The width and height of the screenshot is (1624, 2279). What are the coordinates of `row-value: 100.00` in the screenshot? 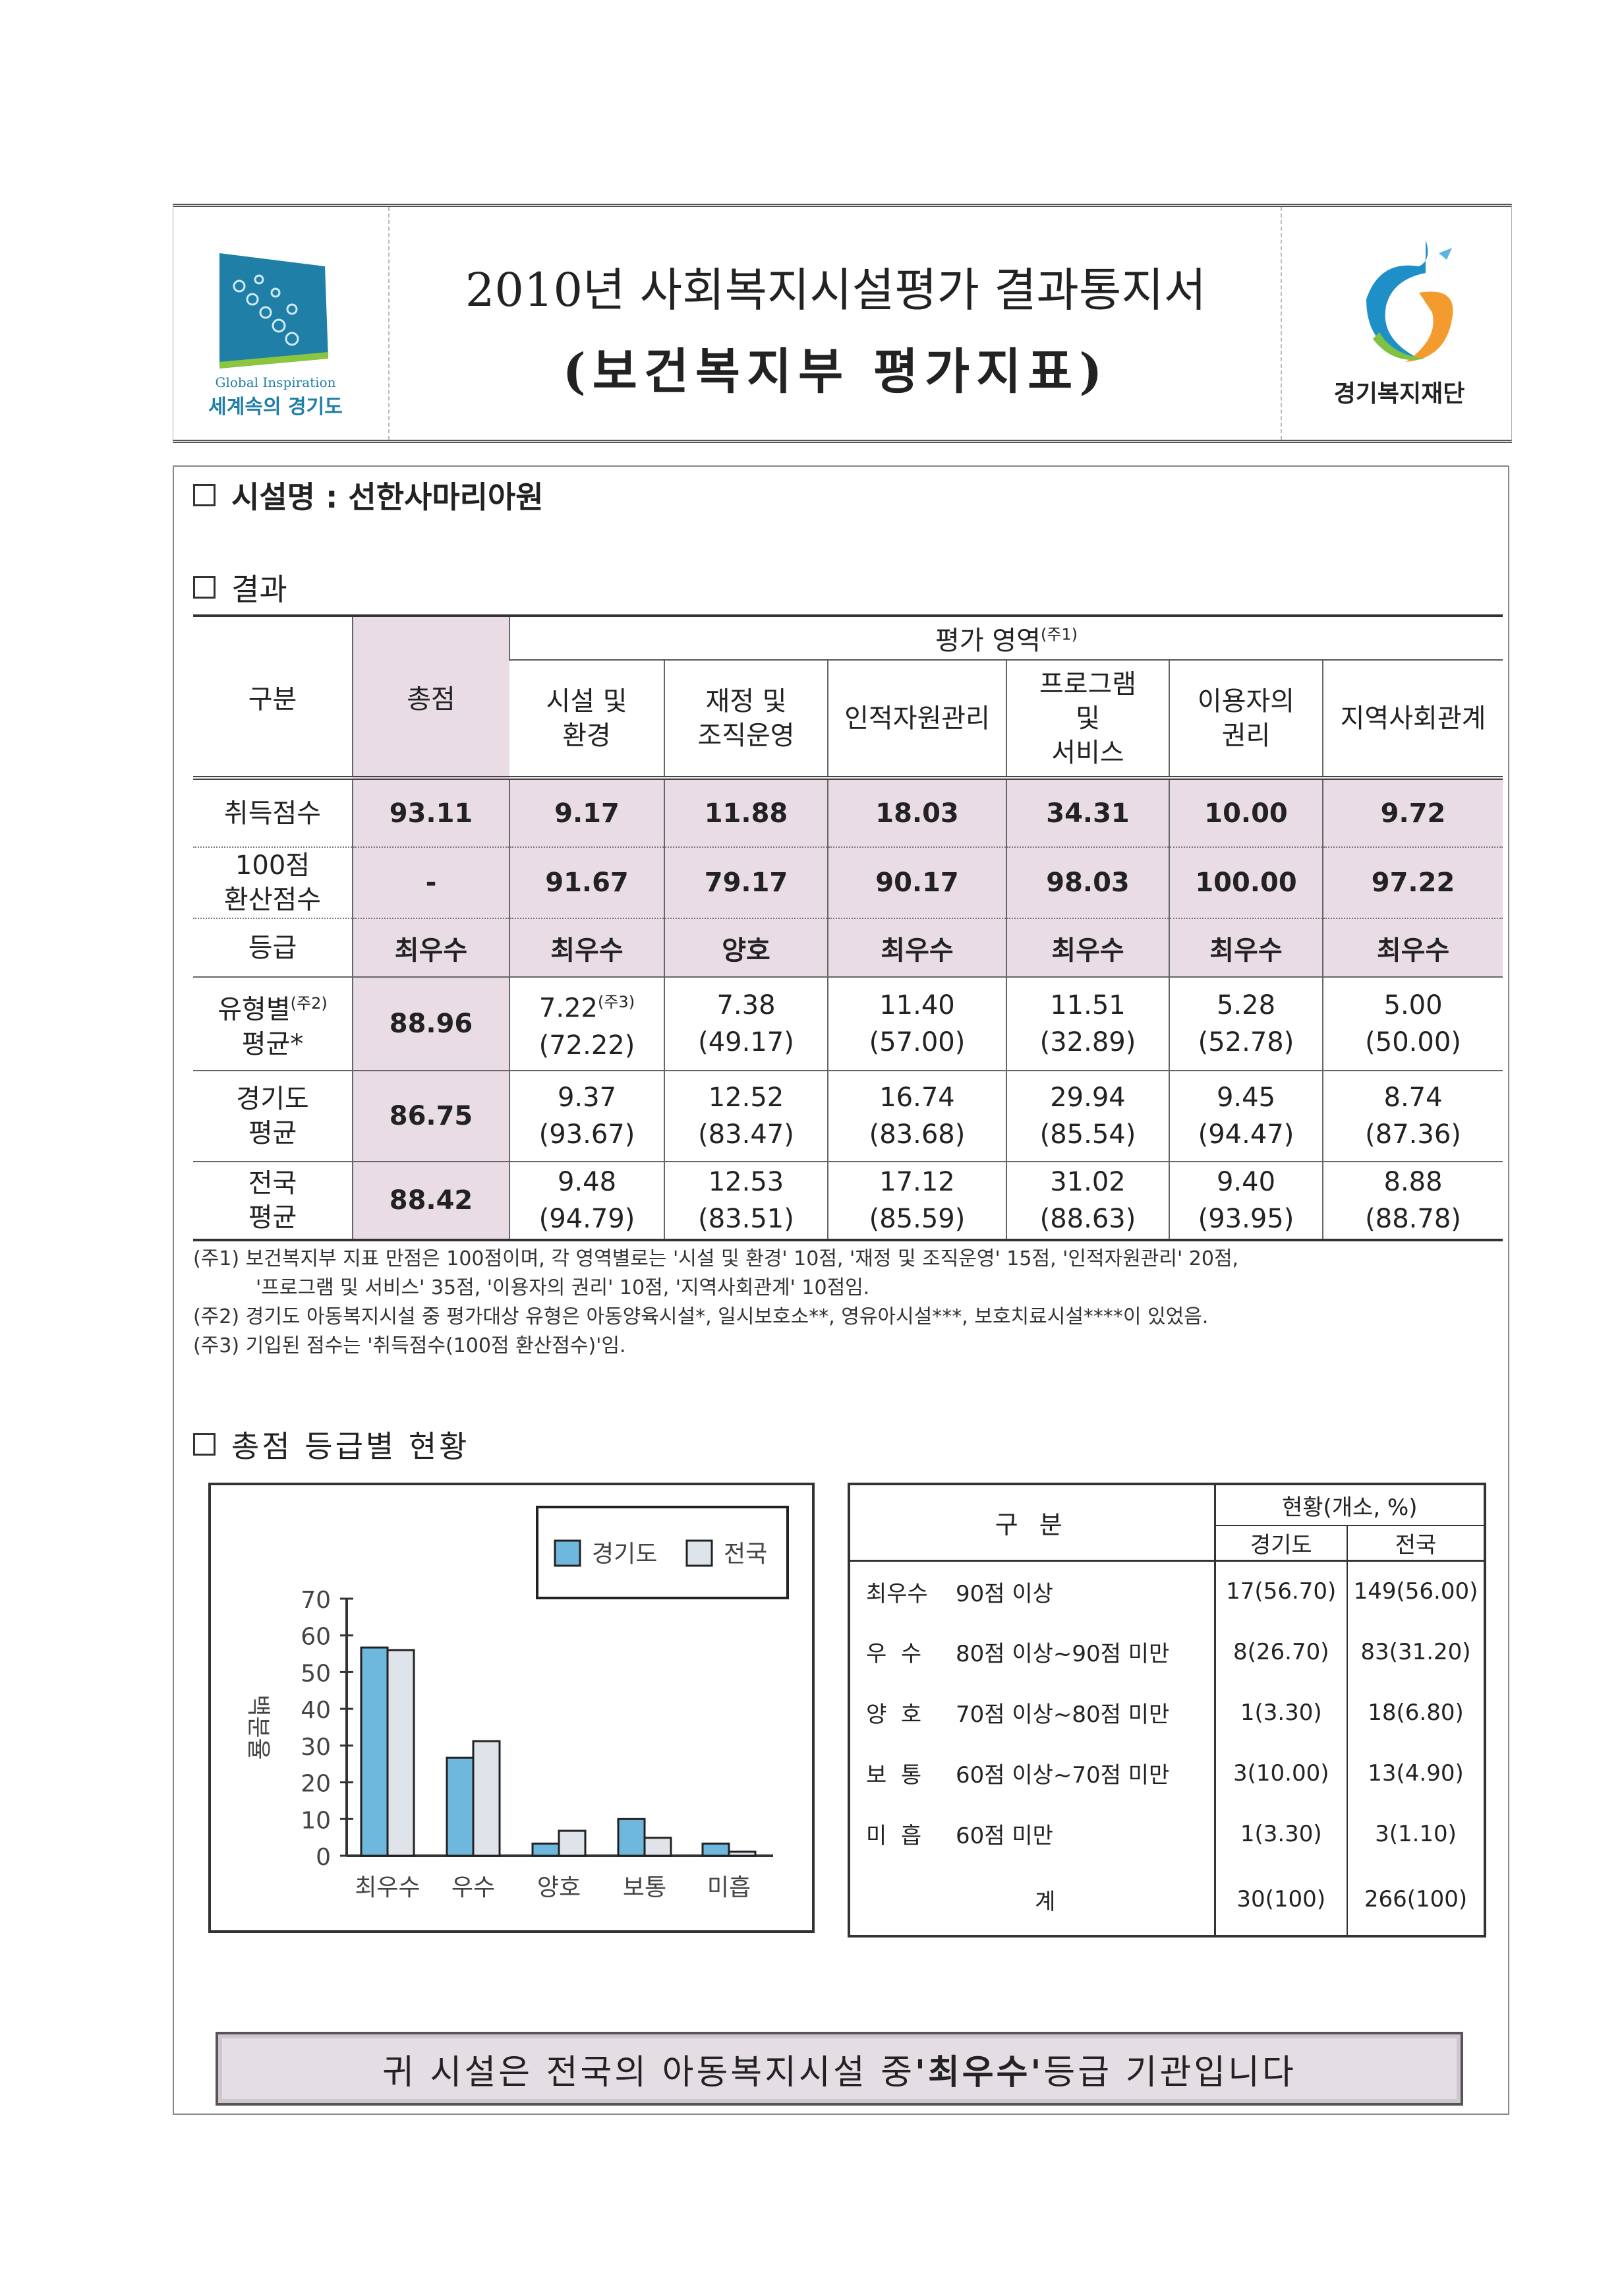 It's located at (1246, 883).